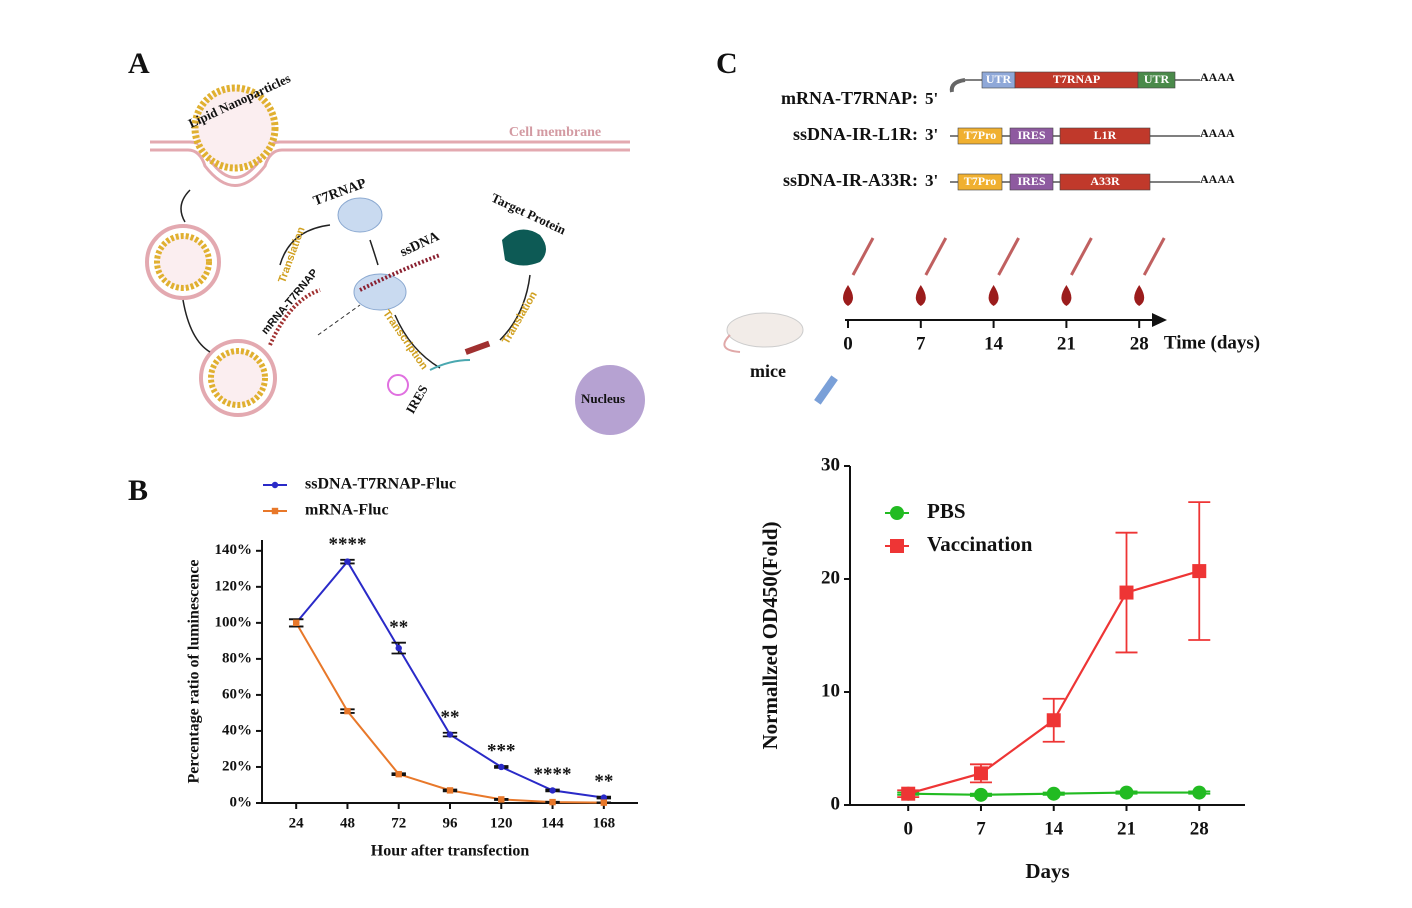 The image size is (1412, 908). I want to click on endosome, so click(238, 378).